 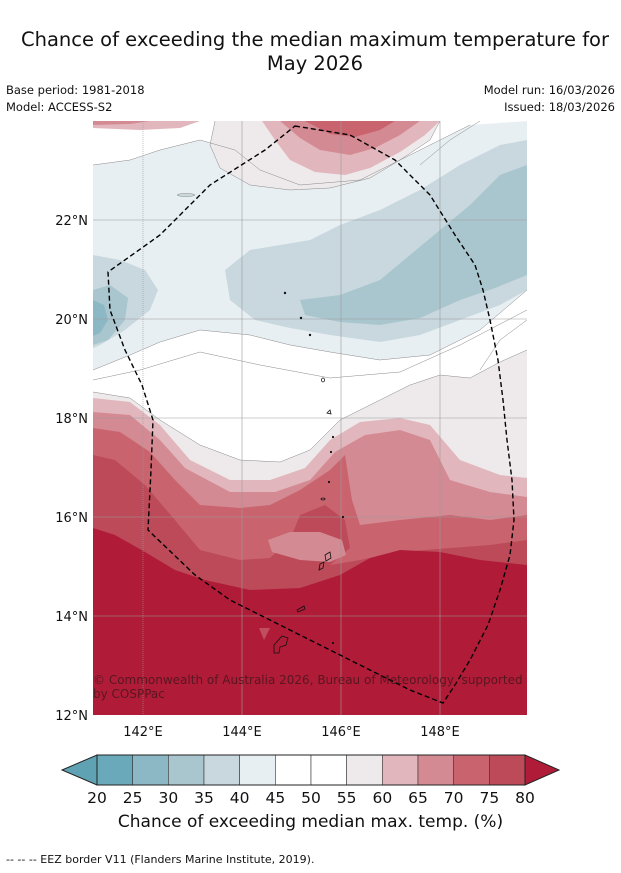 What do you see at coordinates (291, 732) in the screenshot?
I see `x-axis-ticks: 142°E 144°E 146°E 148°E` at bounding box center [291, 732].